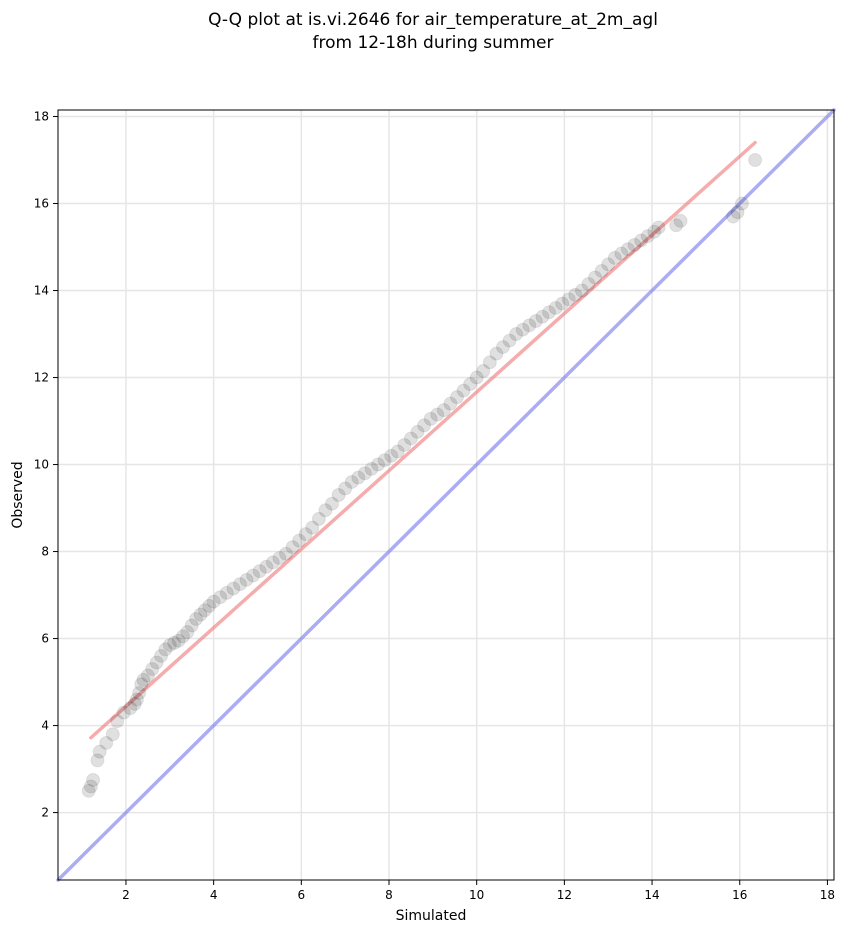 This screenshot has height=934, width=846. What do you see at coordinates (45, 813) in the screenshot?
I see `y-tick-label: 2` at bounding box center [45, 813].